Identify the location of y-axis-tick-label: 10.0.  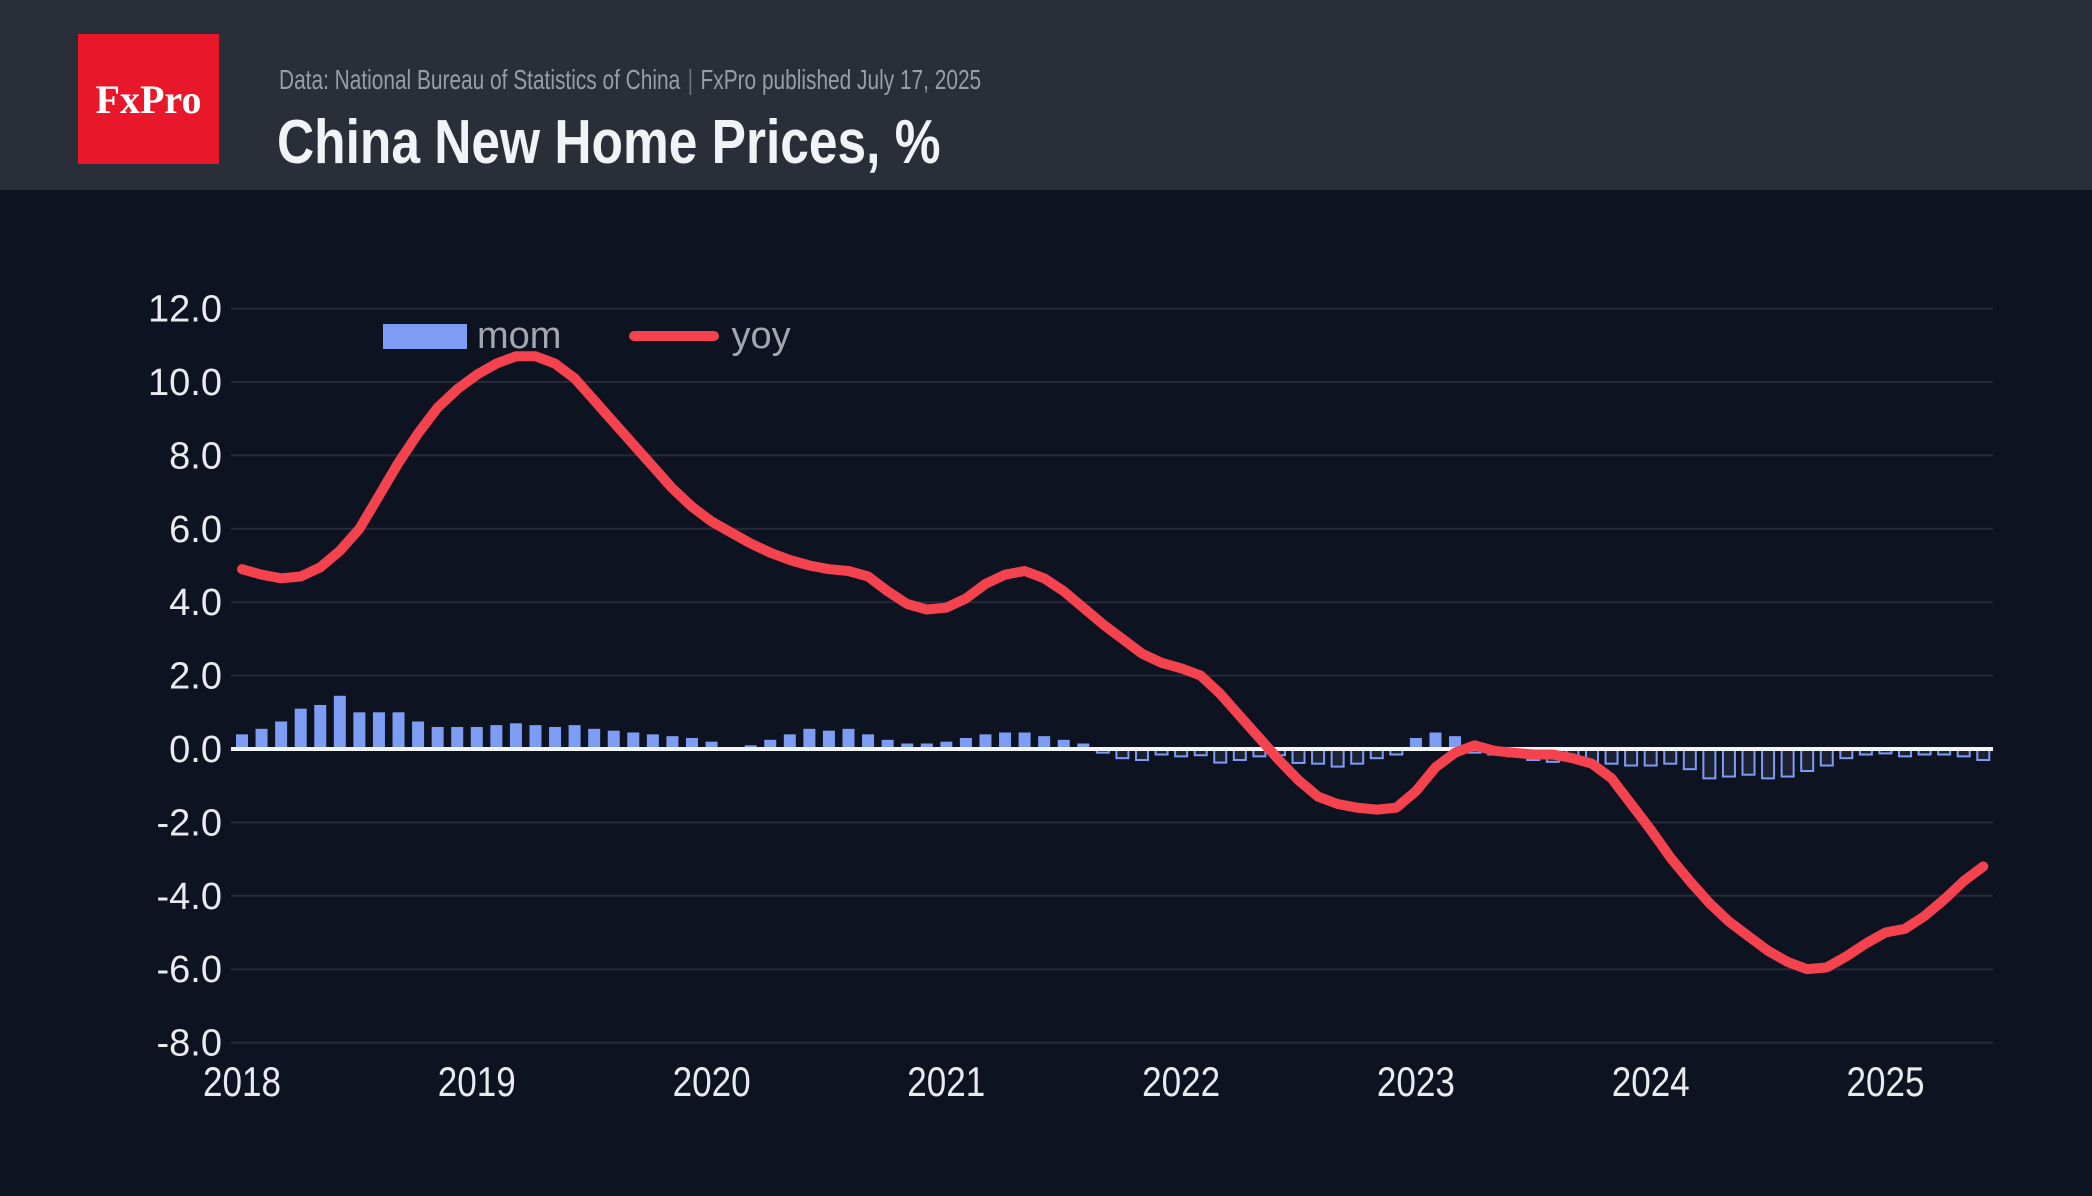
(185, 383).